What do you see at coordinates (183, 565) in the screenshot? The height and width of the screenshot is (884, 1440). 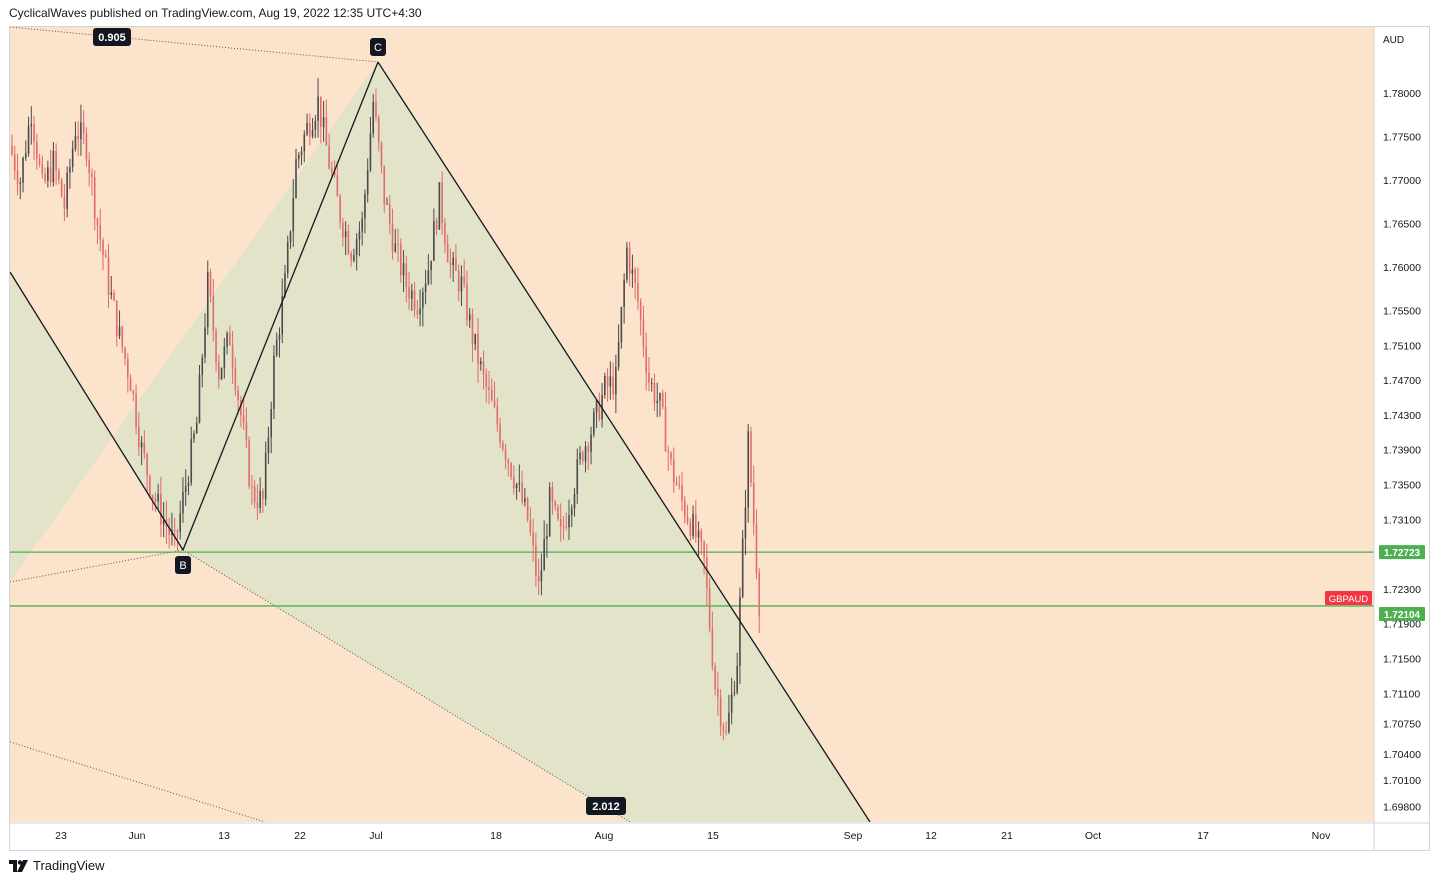 I see `point-label-b: B` at bounding box center [183, 565].